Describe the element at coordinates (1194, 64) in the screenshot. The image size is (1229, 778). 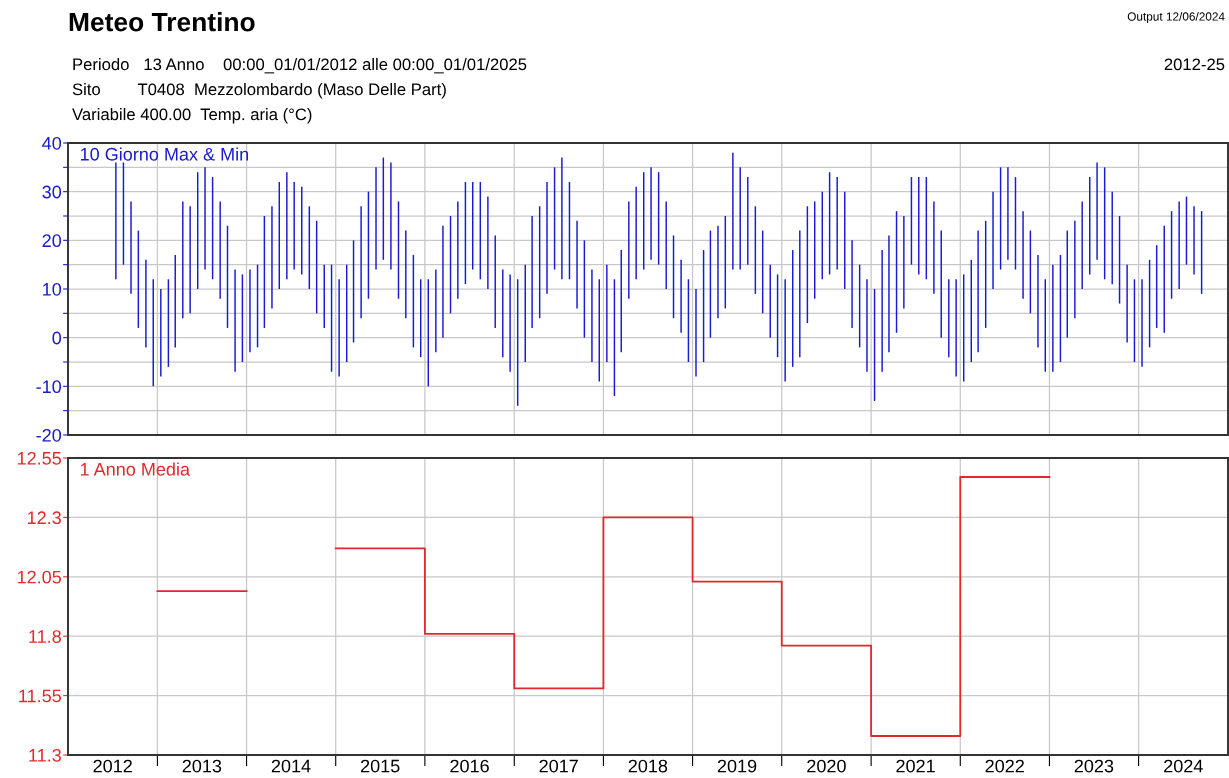
I see `text: 2012-25` at that location.